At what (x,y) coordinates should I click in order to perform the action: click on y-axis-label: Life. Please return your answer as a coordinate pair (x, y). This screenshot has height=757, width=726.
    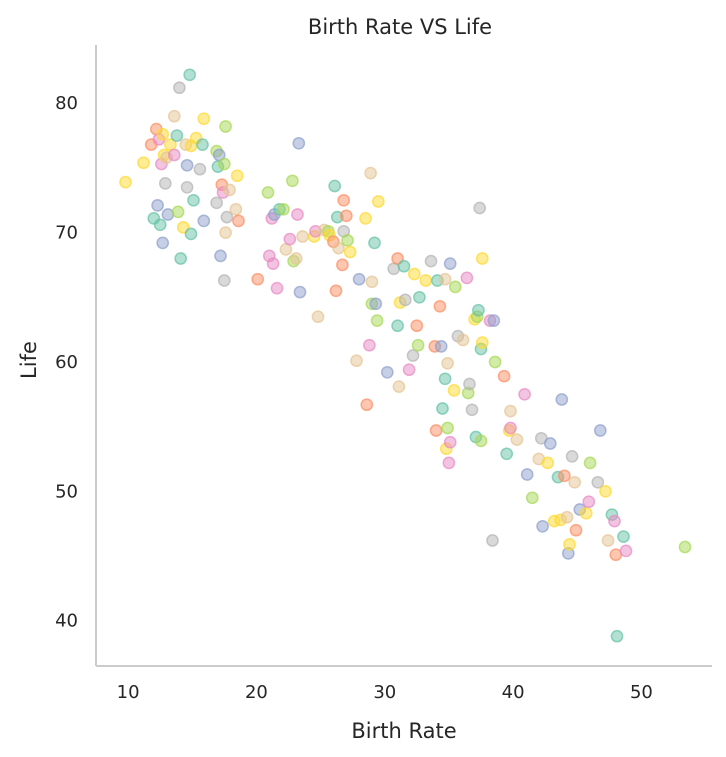
    Looking at the image, I should click on (29, 360).